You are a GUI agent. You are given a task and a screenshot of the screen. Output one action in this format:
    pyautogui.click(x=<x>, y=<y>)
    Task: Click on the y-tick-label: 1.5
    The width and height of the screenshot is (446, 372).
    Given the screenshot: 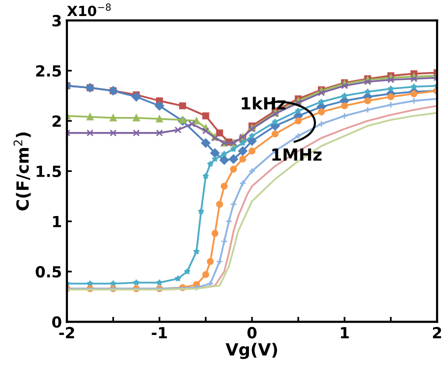 What is the action you would take?
    pyautogui.click(x=48, y=172)
    